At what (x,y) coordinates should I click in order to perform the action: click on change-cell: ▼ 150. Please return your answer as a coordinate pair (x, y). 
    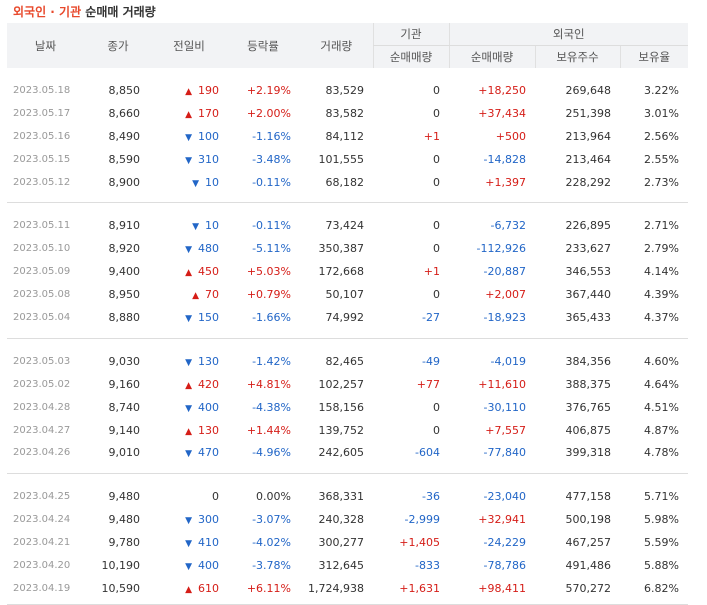
    Looking at the image, I should click on (189, 317).